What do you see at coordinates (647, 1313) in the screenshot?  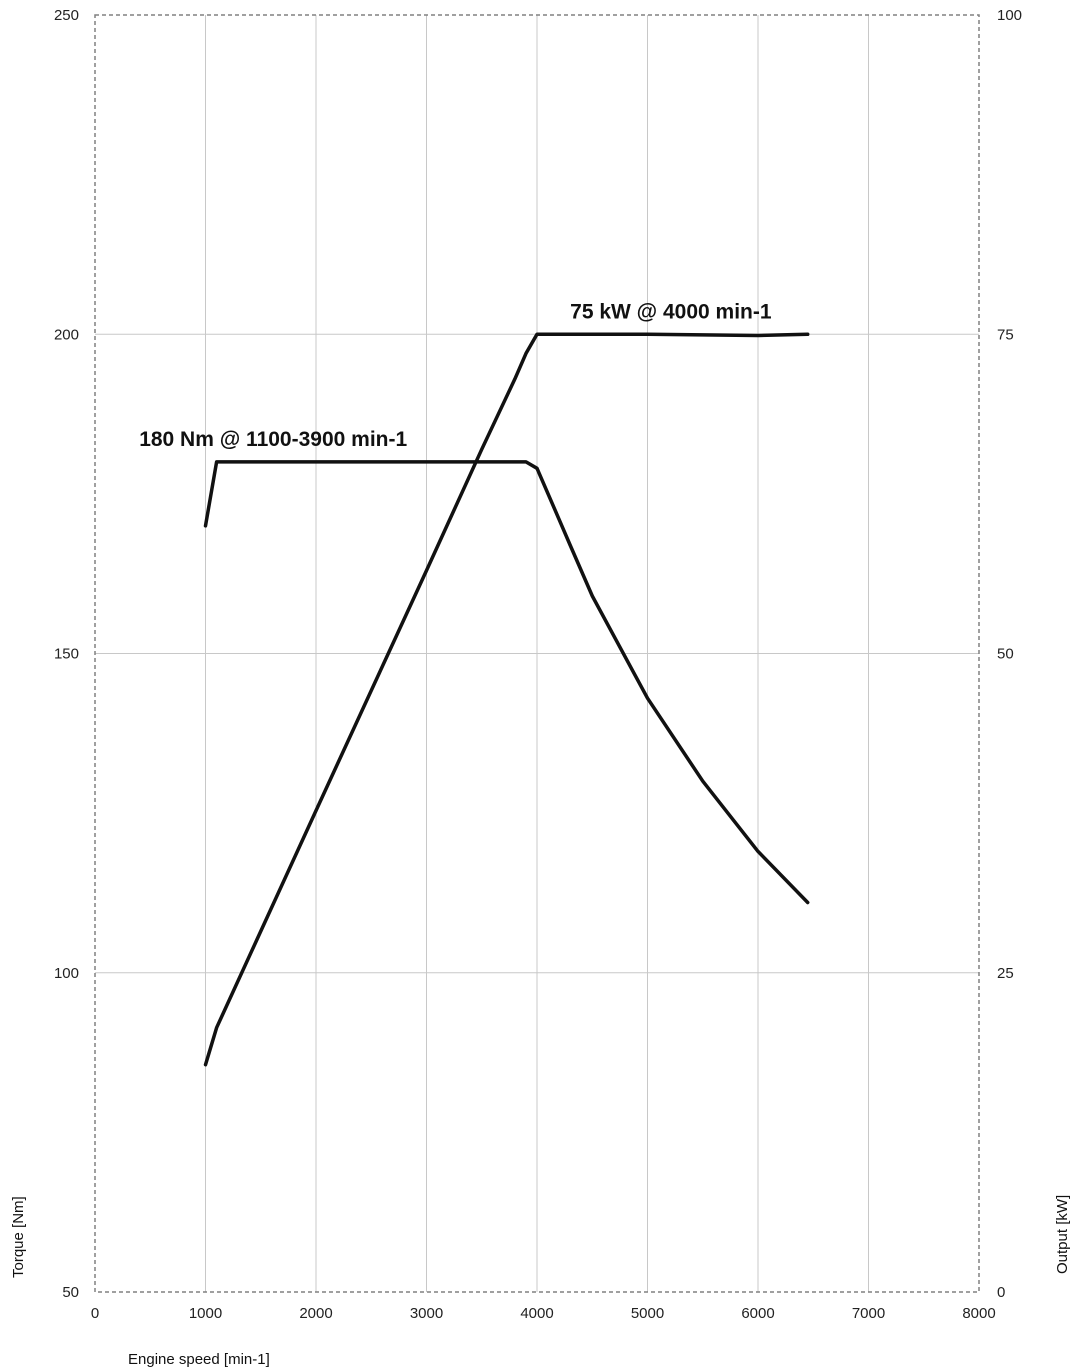 I see `x-tick-label: 5000` at bounding box center [647, 1313].